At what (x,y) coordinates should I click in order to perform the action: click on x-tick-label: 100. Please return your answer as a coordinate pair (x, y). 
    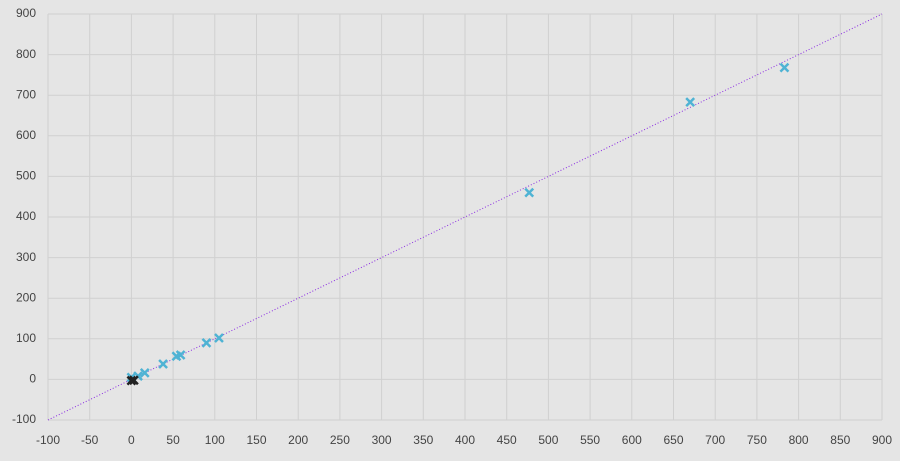
    Looking at the image, I should click on (215, 440).